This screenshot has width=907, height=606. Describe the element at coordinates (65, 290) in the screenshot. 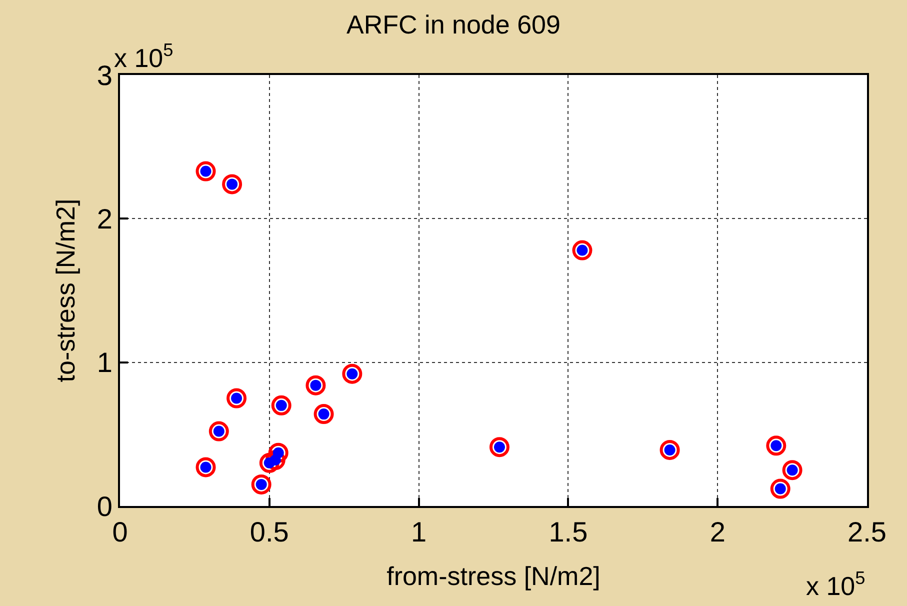

I see `y-axis-title: to-stress [N/m2]` at that location.